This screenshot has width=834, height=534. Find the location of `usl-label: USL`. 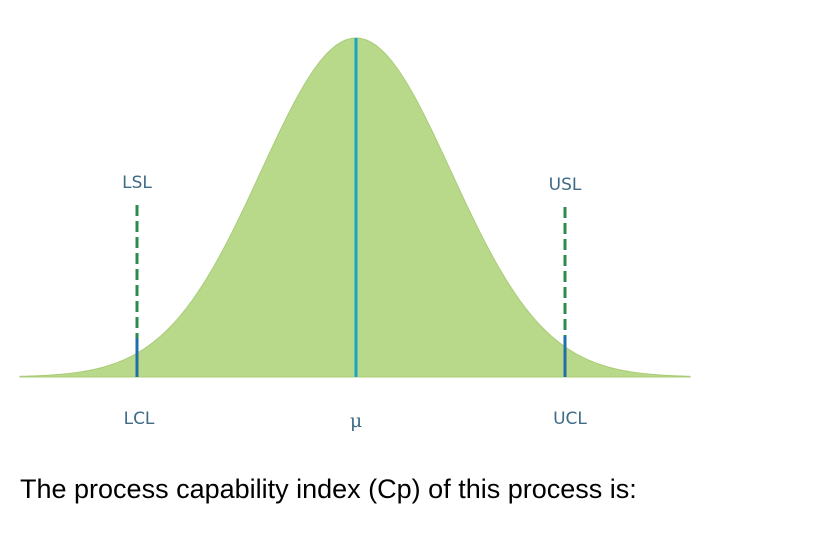

usl-label: USL is located at coordinates (565, 185).